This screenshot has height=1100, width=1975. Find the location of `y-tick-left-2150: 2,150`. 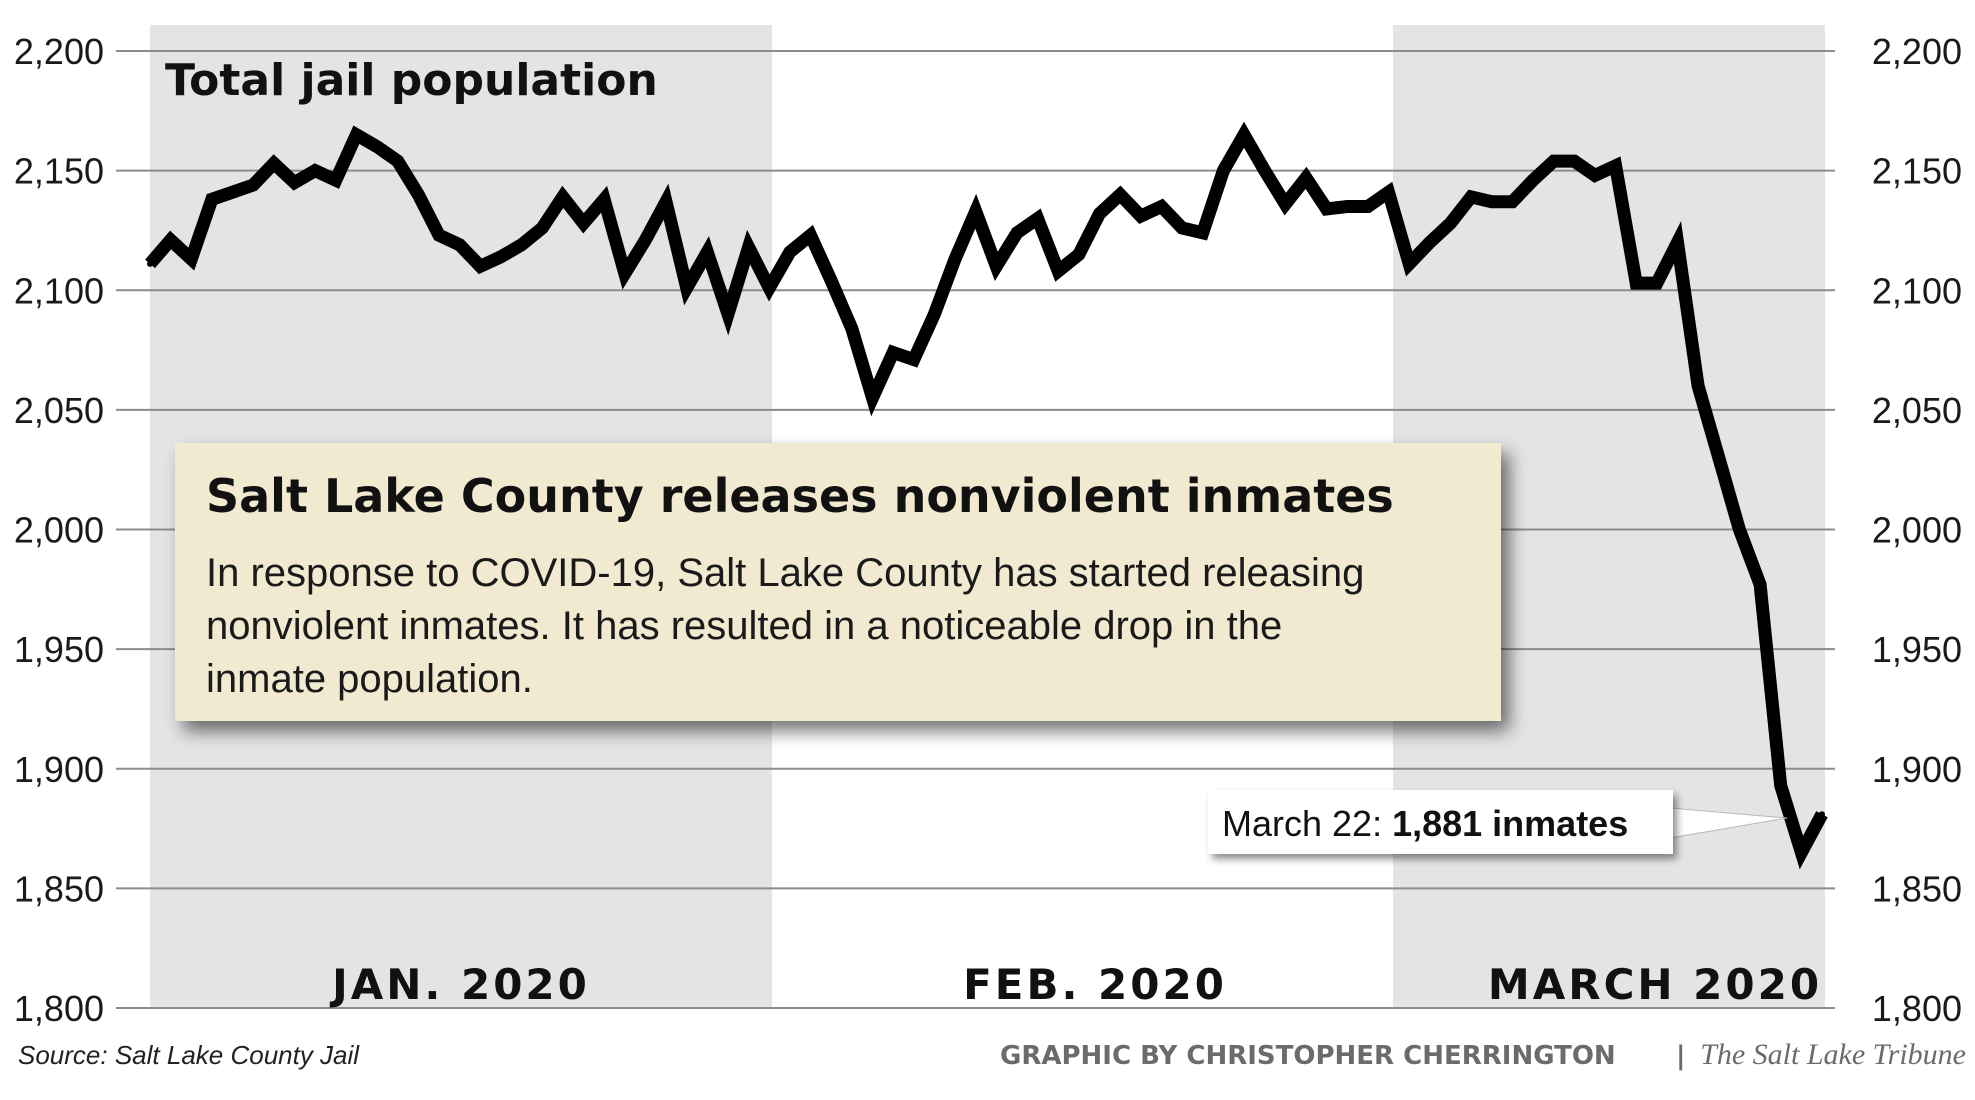

y-tick-left-2150: 2,150 is located at coordinates (59, 171).